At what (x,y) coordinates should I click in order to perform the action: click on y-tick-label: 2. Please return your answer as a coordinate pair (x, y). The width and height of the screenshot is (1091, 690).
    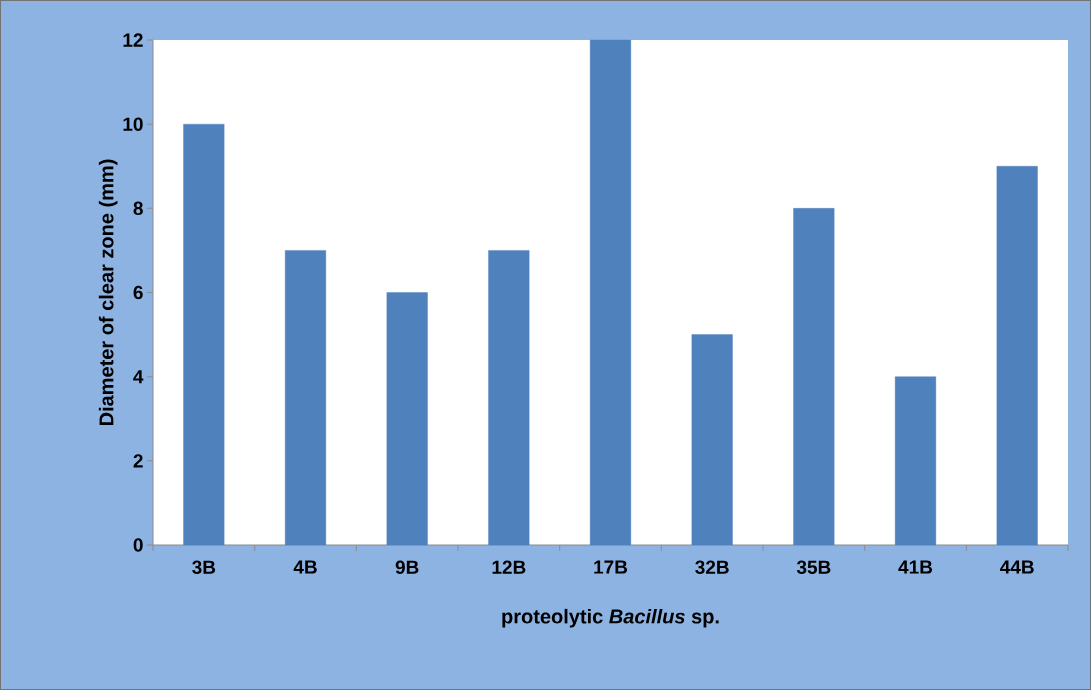
    Looking at the image, I should click on (138, 461).